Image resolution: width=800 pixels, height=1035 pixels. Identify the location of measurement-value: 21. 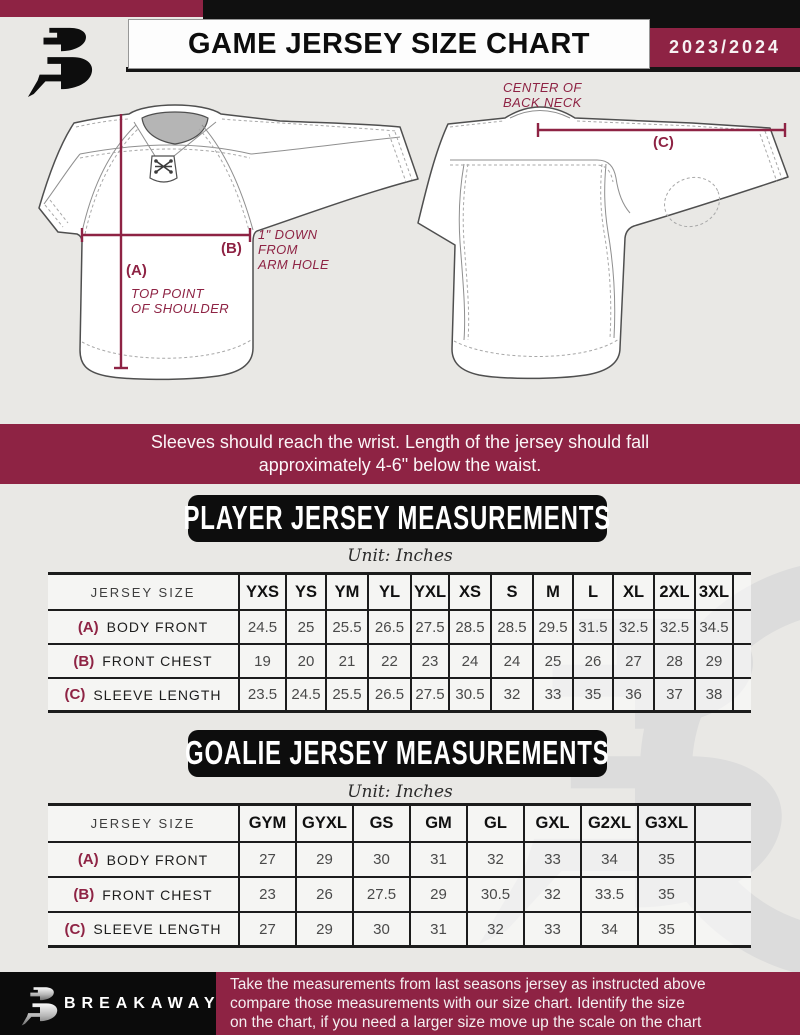
(346, 661).